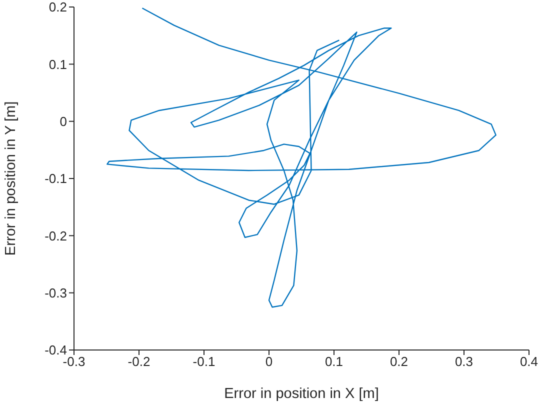 This screenshot has width=542, height=418. I want to click on x-tick-label: 0.4, so click(529, 362).